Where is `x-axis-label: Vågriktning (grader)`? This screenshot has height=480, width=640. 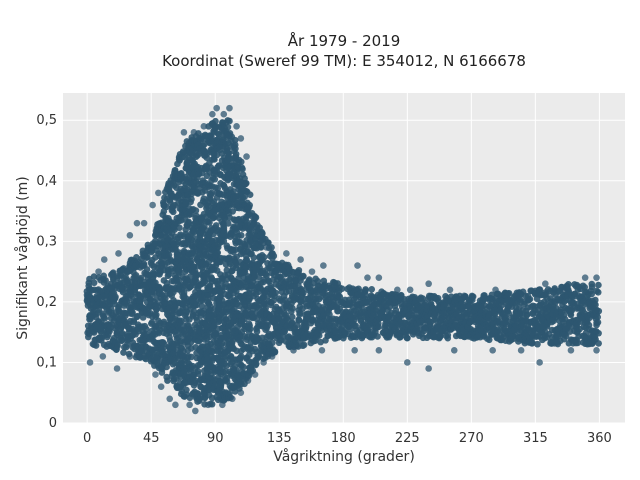
x-axis-label: Vågriktning (grader) is located at coordinates (344, 456).